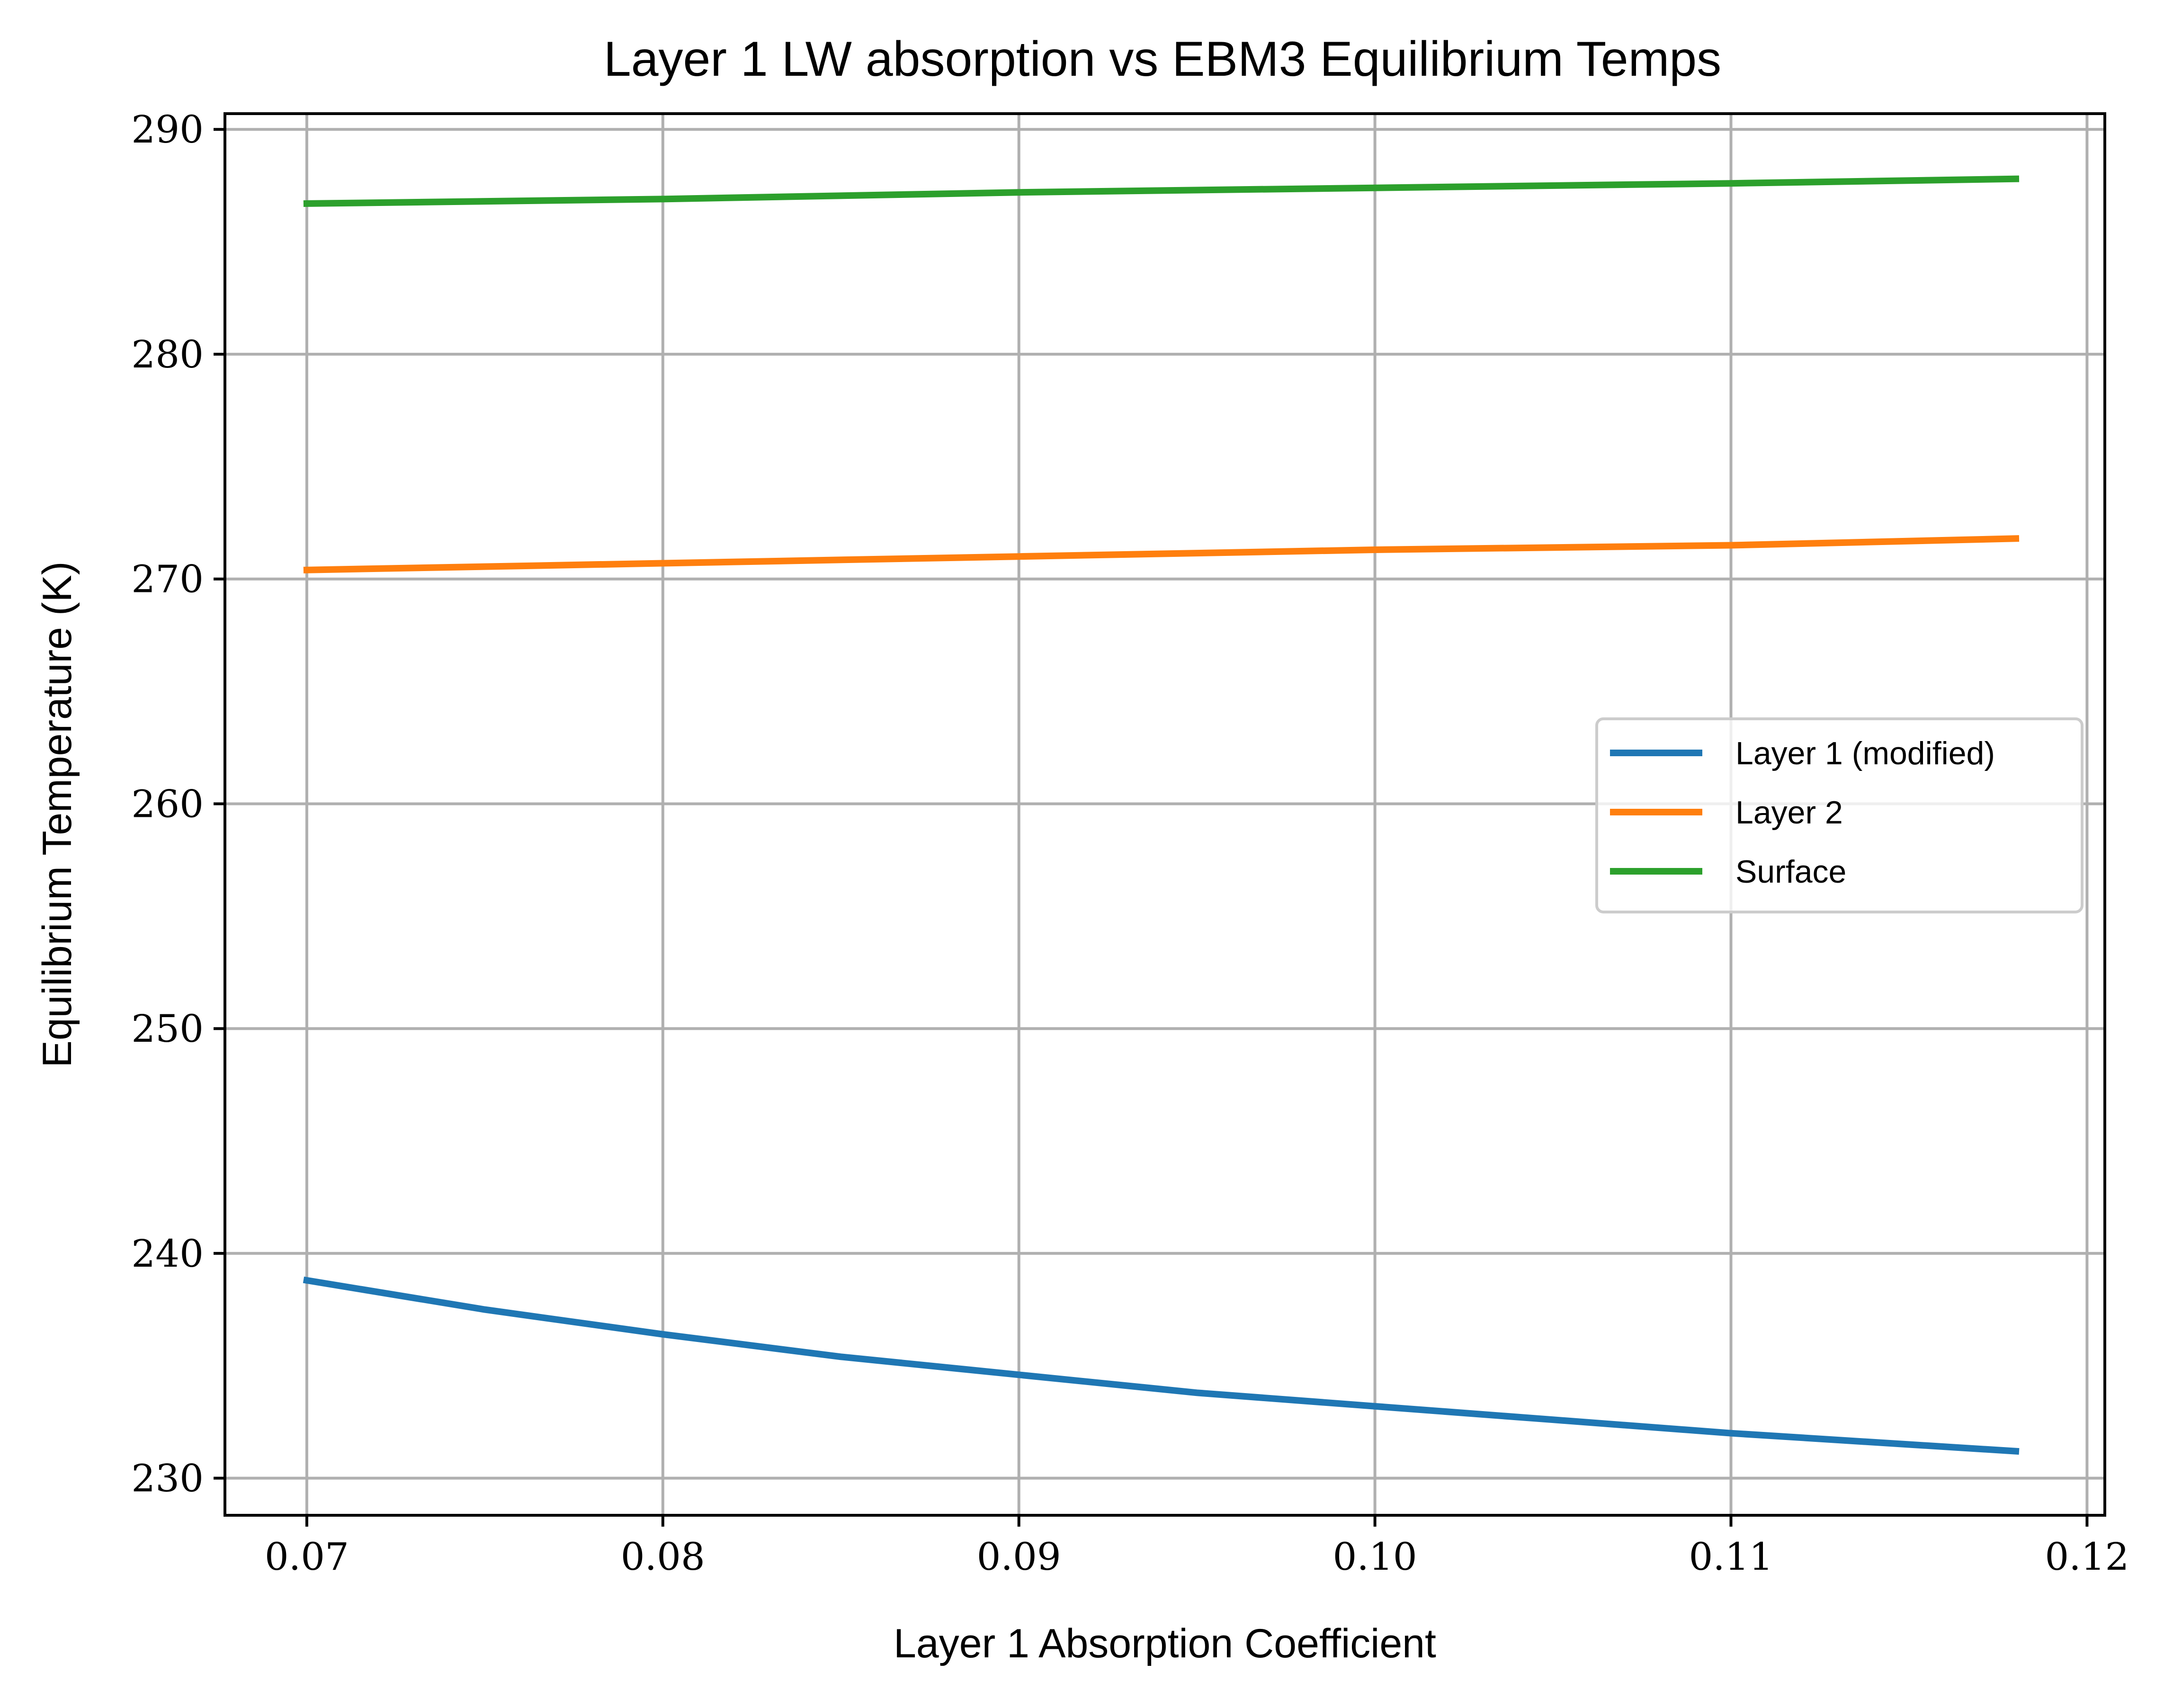  I want to click on y-tick-label: 230, so click(167, 1479).